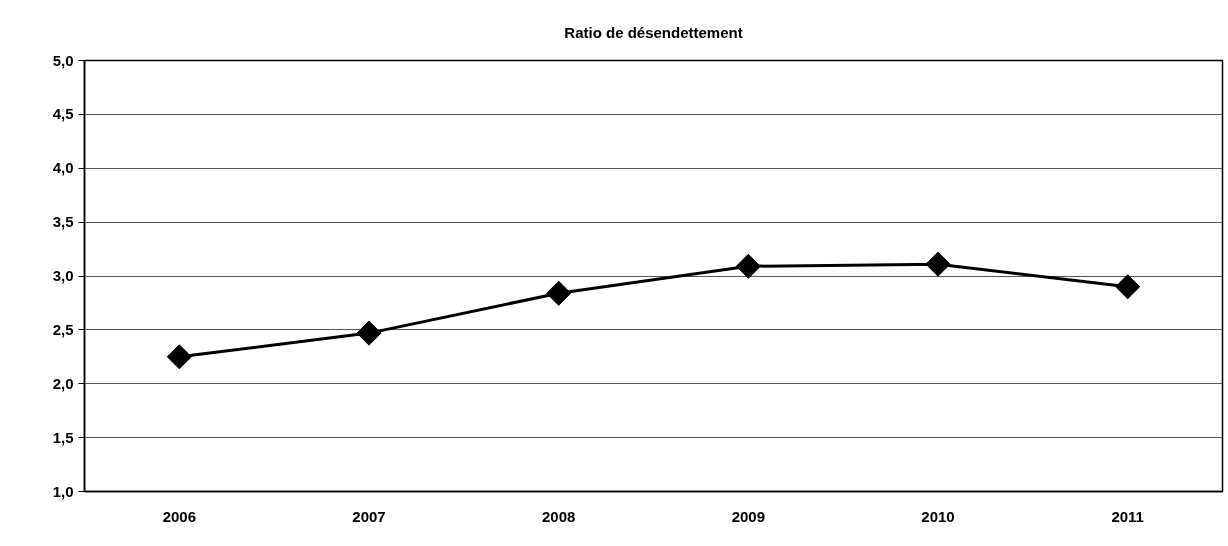 The height and width of the screenshot is (546, 1228). What do you see at coordinates (653, 32) in the screenshot?
I see `chart-title: Ratio de désendettement` at bounding box center [653, 32].